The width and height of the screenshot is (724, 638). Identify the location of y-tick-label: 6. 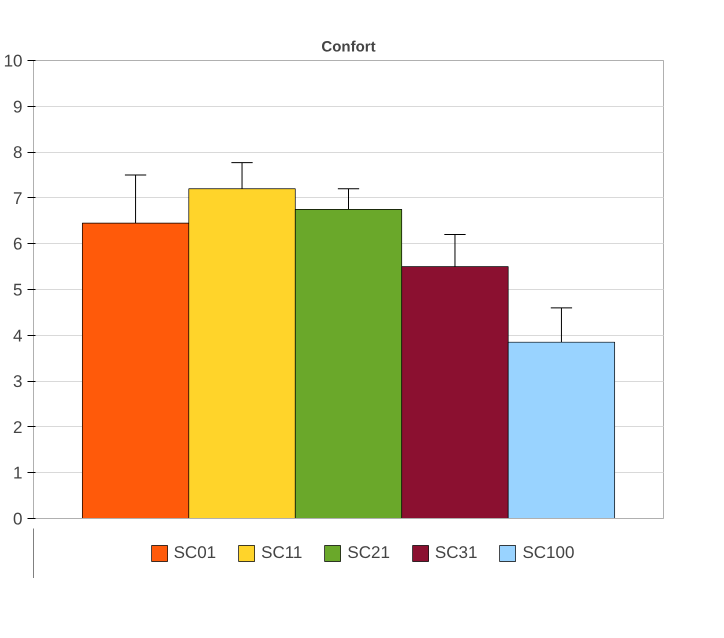
(18, 244).